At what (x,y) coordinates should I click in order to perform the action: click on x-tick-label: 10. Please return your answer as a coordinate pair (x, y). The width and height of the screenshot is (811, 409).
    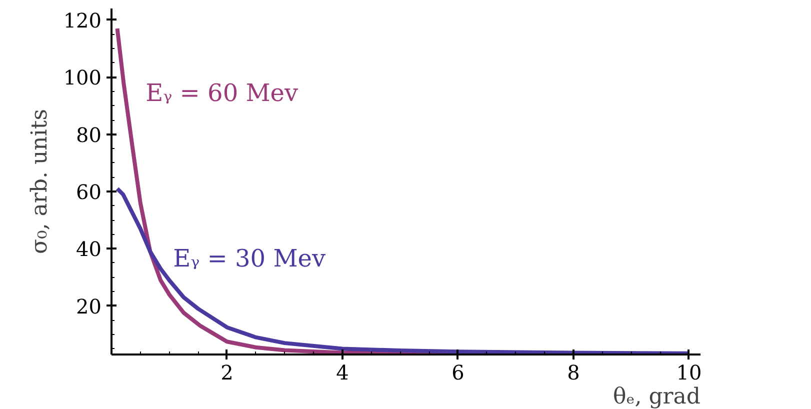
    Looking at the image, I should click on (689, 372).